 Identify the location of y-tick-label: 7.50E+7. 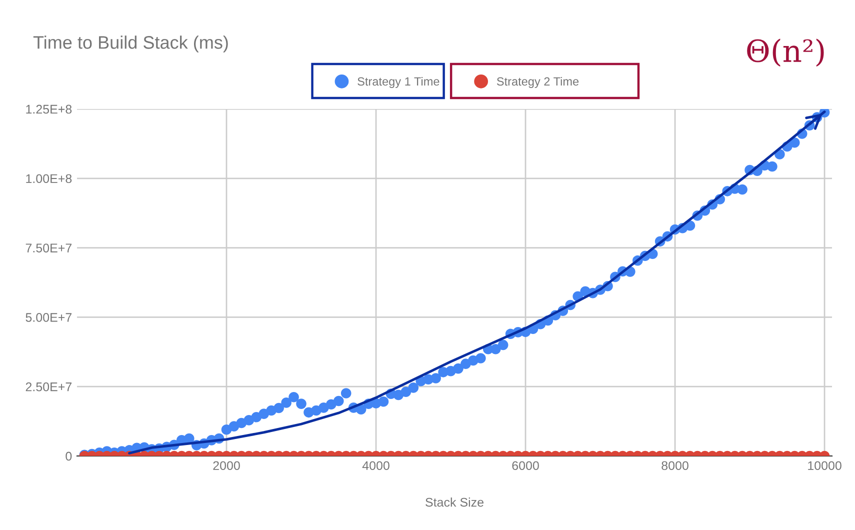
(49, 248).